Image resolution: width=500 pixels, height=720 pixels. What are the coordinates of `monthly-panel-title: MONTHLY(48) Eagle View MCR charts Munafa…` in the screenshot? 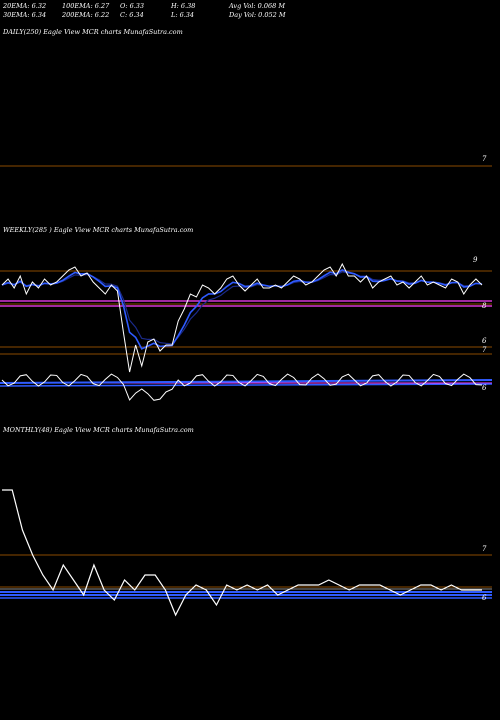 It's located at (98, 430).